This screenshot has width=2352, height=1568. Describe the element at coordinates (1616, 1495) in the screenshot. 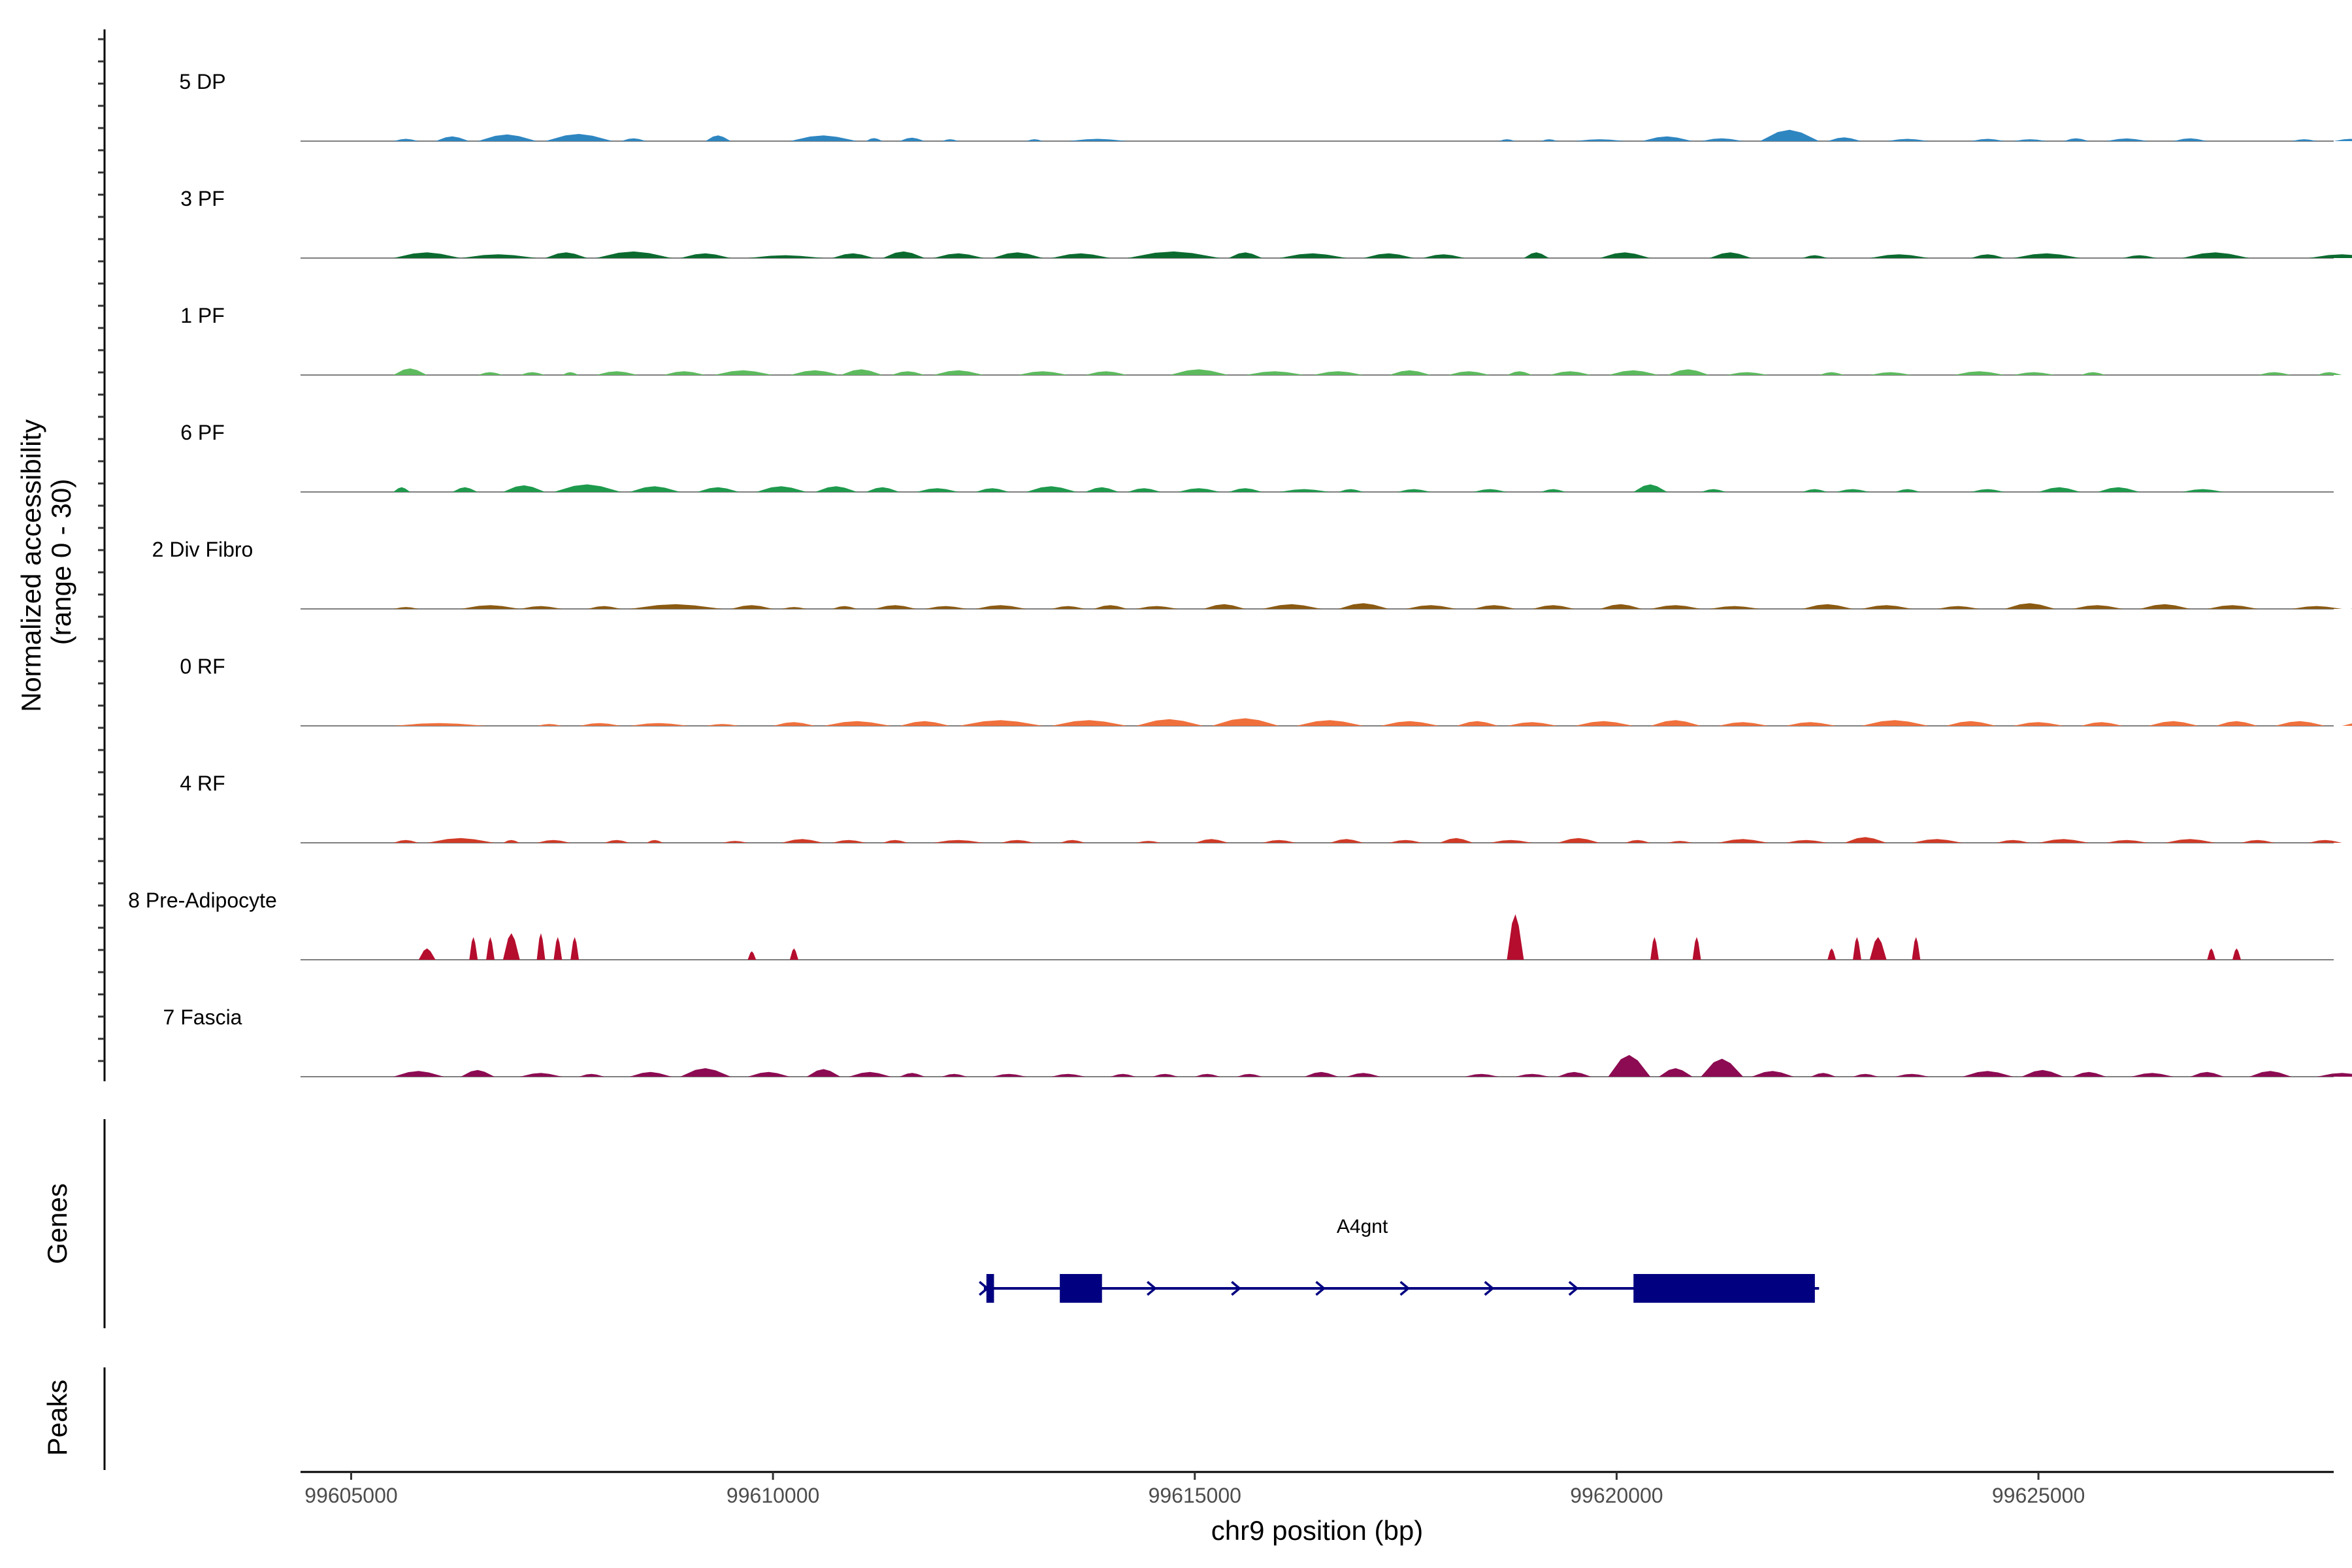

I see `x-tick-label: 99620000` at that location.